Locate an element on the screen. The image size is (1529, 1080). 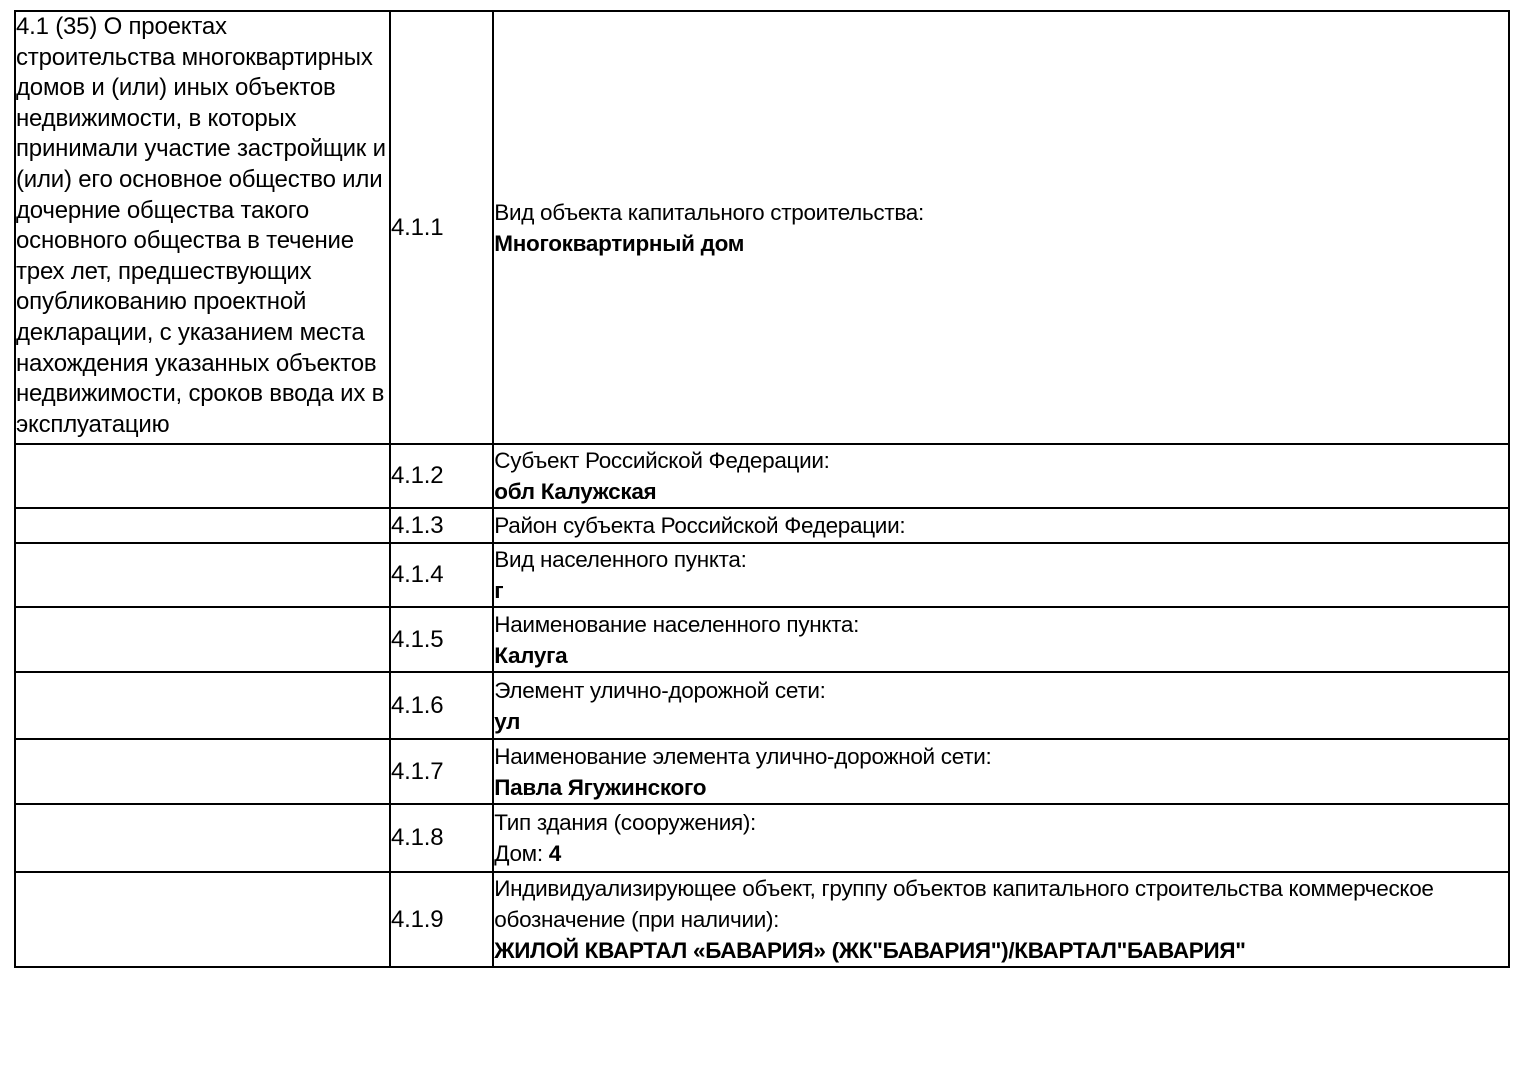
field-value: ул is located at coordinates (507, 721).